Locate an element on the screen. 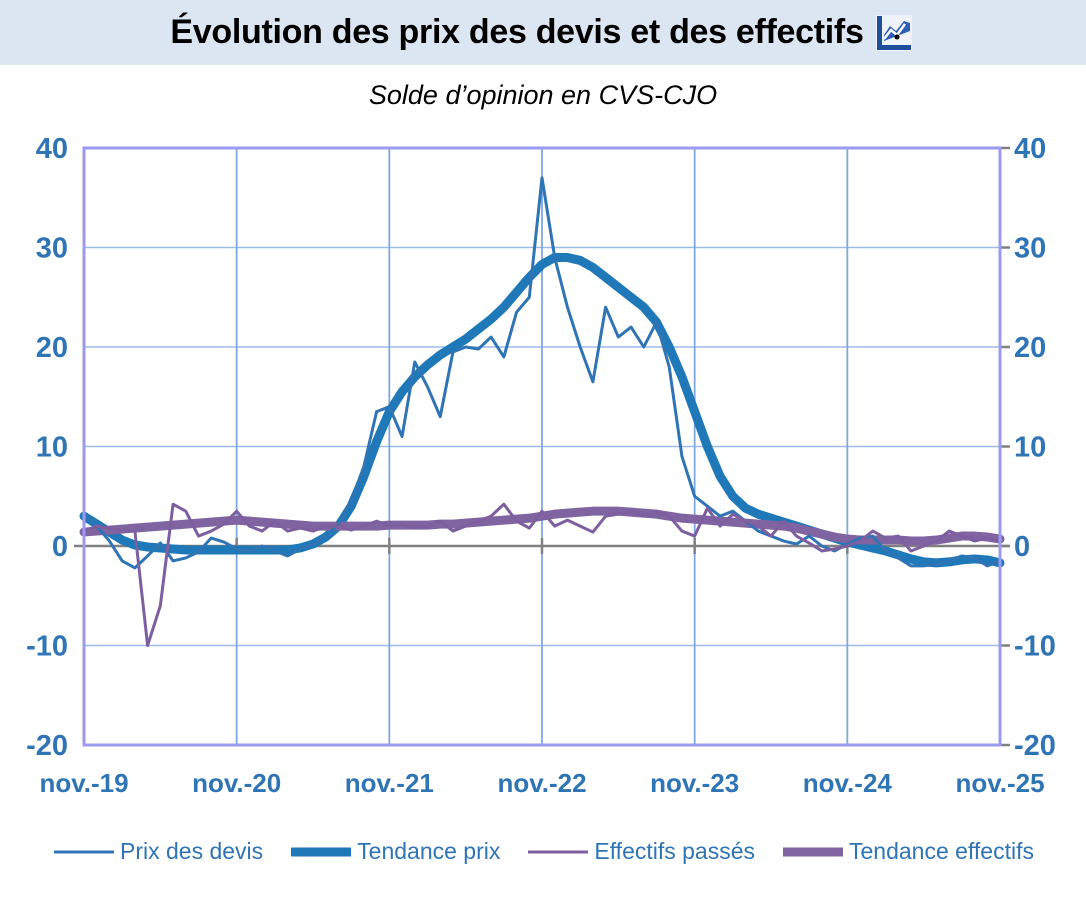 This screenshot has width=1086, height=897. legend-item-0: Prix des devis is located at coordinates (157, 851).